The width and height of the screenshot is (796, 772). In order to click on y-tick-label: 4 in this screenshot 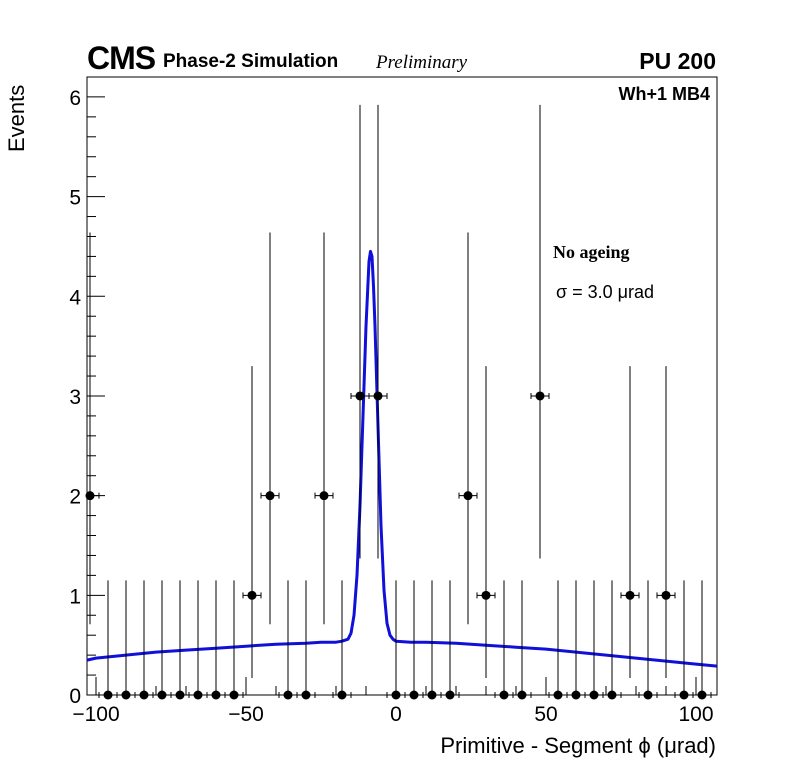, I will do `click(75, 297)`.